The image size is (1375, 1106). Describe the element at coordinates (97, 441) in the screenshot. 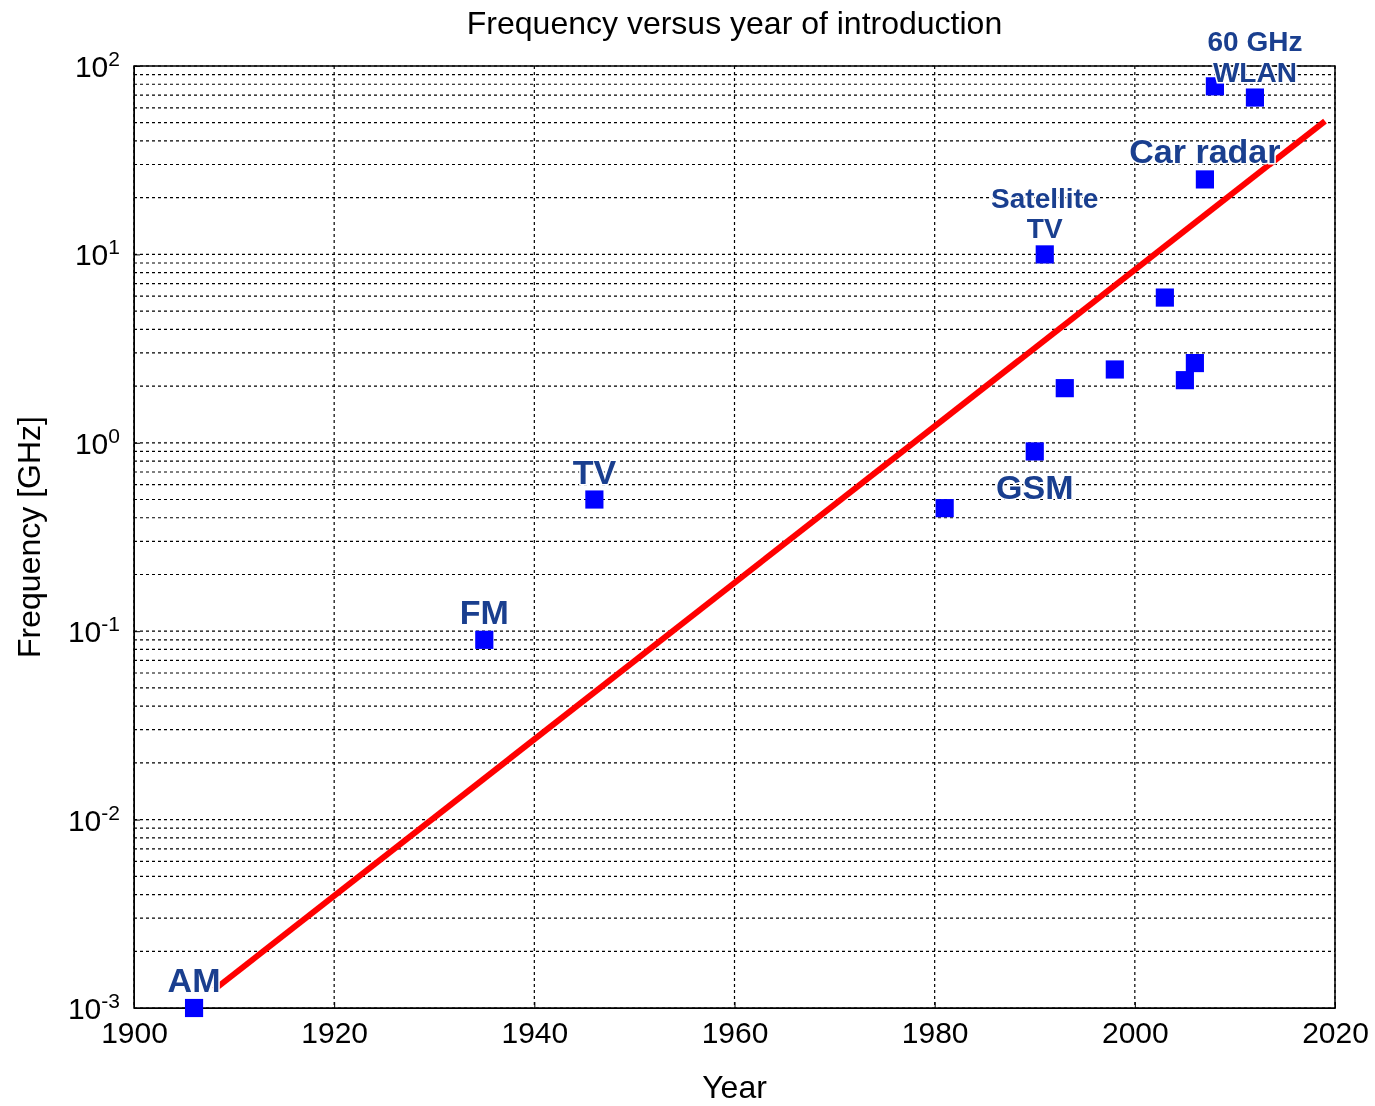

I see `y-tick-label: 10$^{0}$` at that location.